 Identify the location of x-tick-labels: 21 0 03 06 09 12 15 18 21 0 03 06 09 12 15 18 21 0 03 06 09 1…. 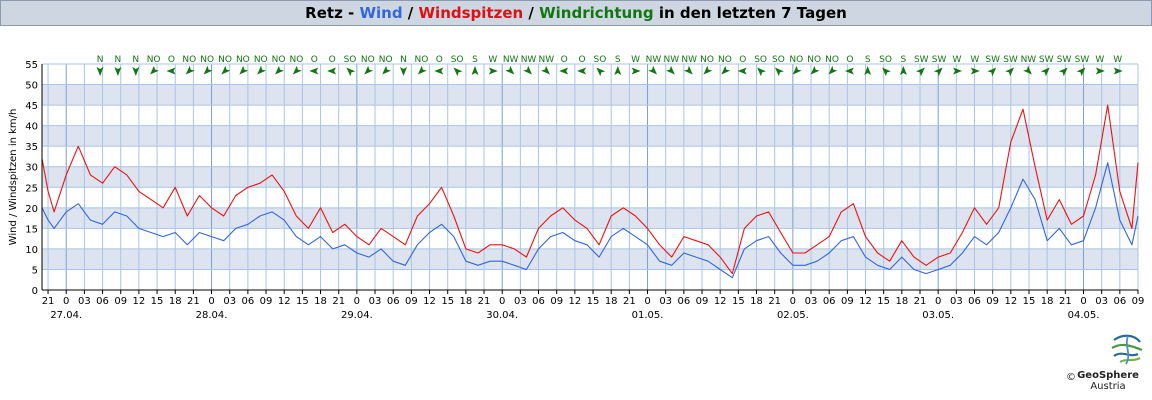
(593, 301).